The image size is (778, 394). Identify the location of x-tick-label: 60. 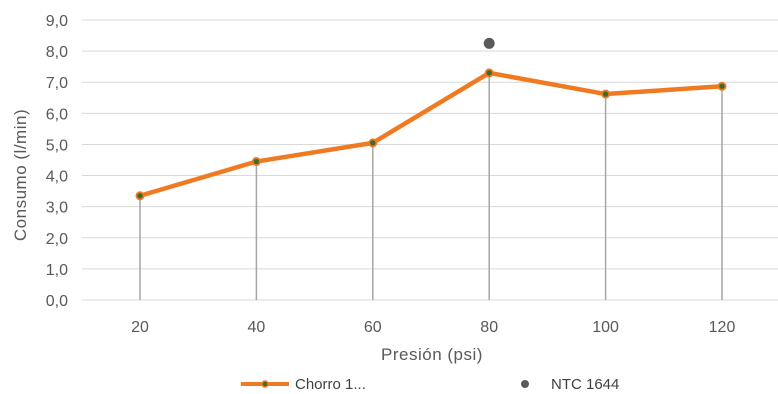
(373, 327).